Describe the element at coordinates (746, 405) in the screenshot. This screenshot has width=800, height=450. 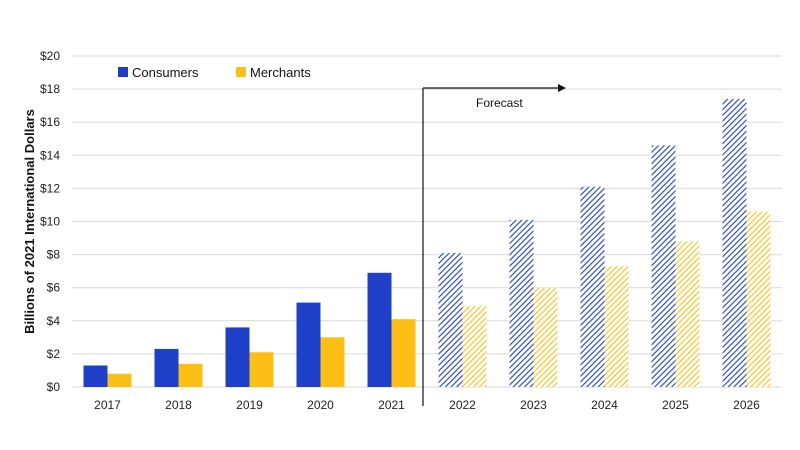
I see `x-tick-label: 2026` at that location.